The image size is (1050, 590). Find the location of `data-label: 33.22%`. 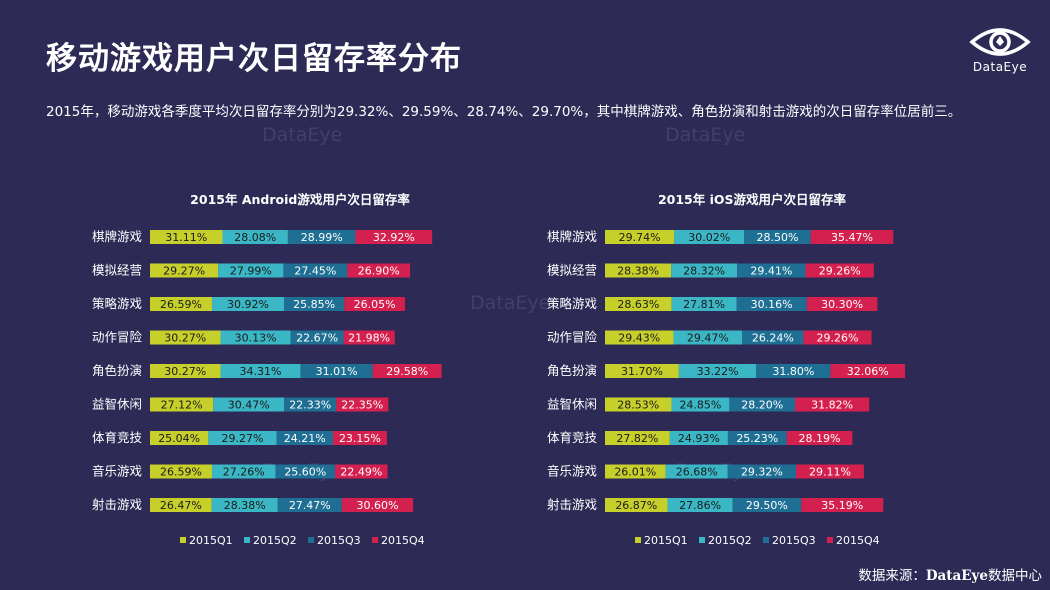

data-label: 33.22% is located at coordinates (718, 371).